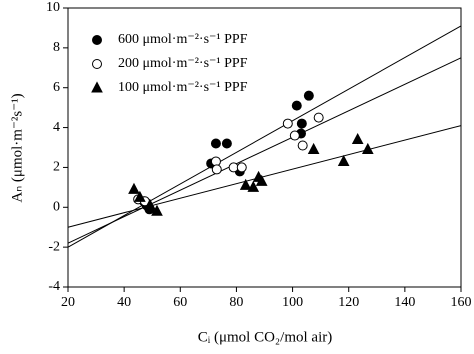 The image size is (474, 354). I want to click on x-axis-label: Cᵢ (μmol CO₂/mol air), so click(265, 337).